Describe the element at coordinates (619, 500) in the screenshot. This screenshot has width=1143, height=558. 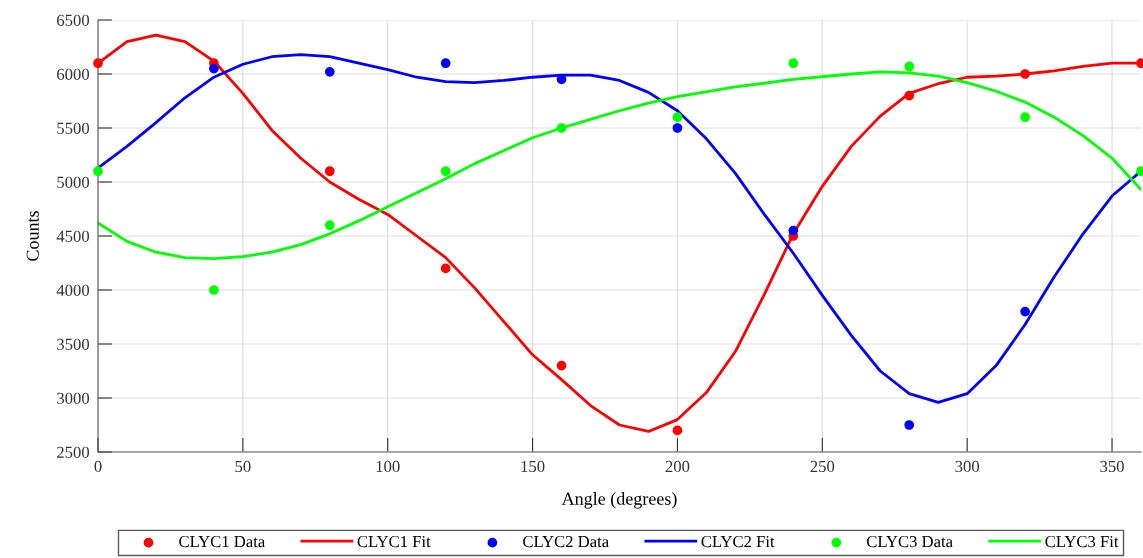
I see `x-axis-title: Angle (degrees)` at that location.